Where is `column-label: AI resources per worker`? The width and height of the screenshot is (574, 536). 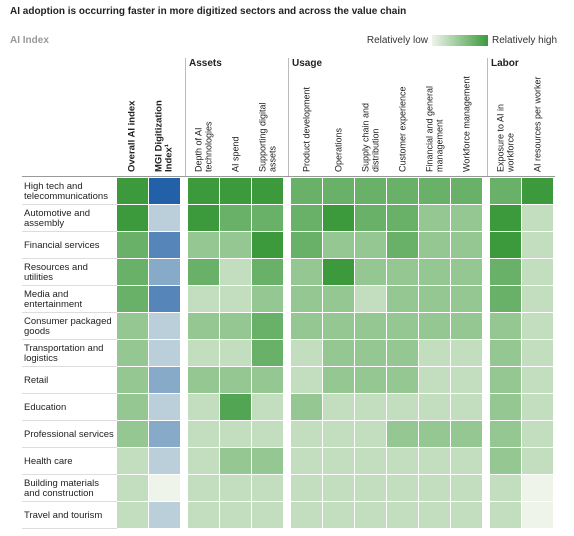 column-label: AI resources per worker is located at coordinates (537, 124).